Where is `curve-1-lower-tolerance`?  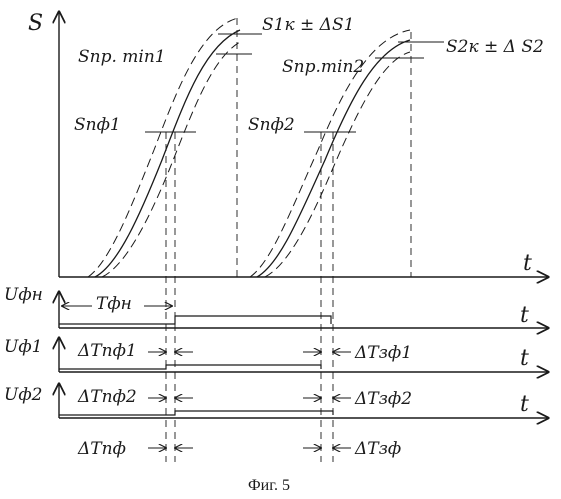
curve-1-lower-tolerance is located at coordinates (171, 159).